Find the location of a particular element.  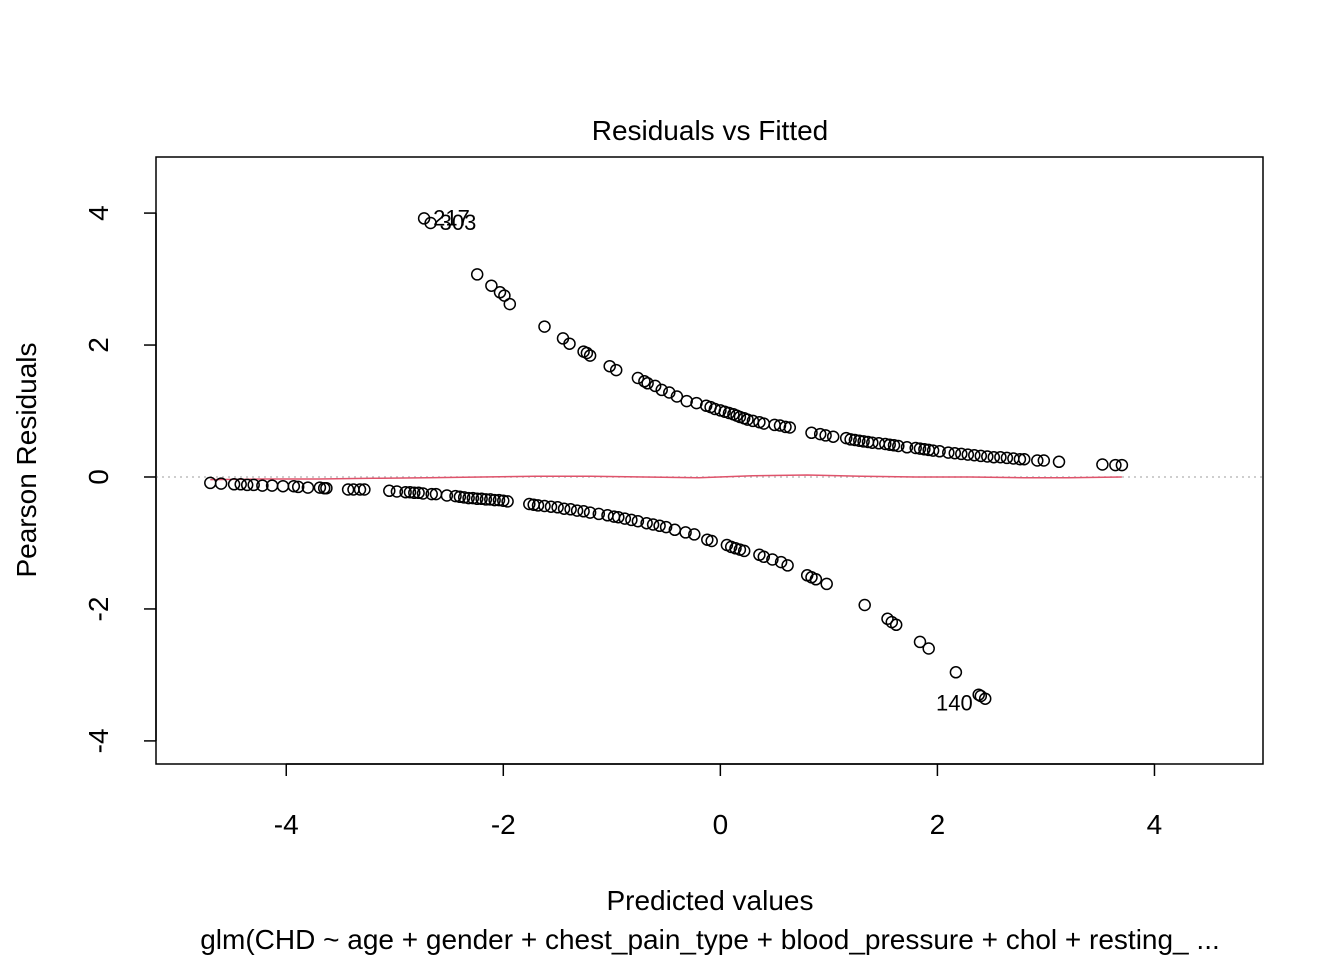

y-axis: -4 -2 0 2 4 is located at coordinates (120, 479).